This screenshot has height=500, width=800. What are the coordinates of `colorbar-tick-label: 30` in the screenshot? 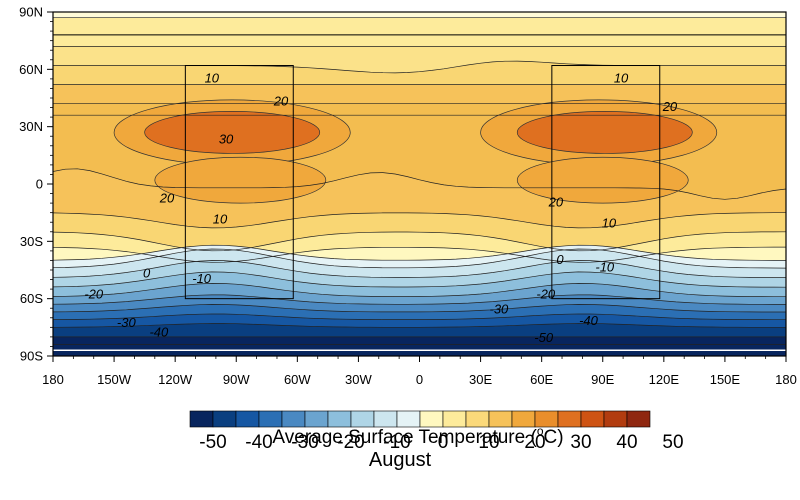 It's located at (580, 442).